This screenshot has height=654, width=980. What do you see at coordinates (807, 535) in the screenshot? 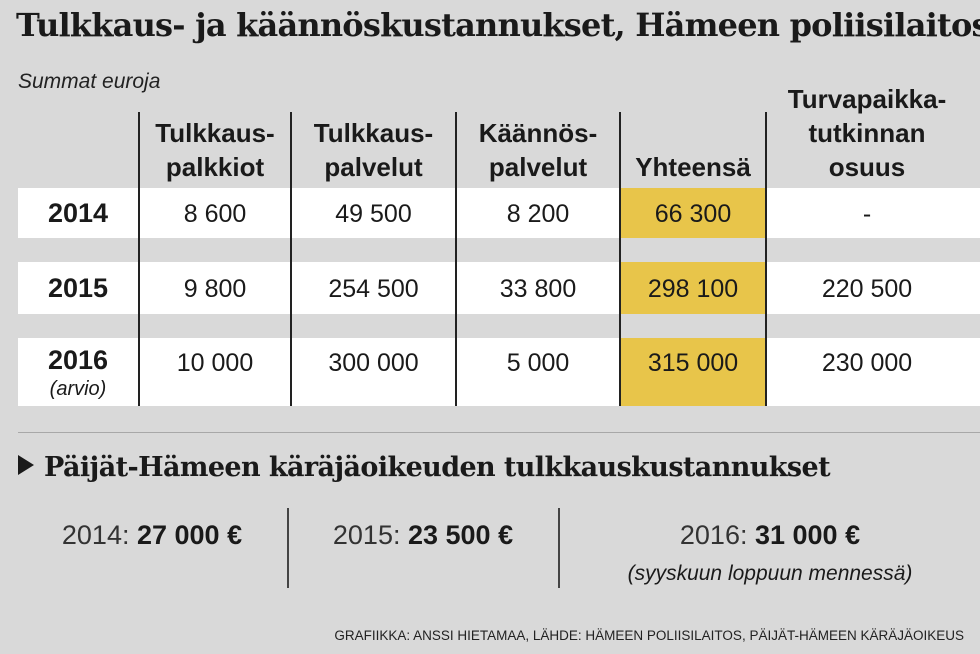
I see `stat-value: 31 000 €` at bounding box center [807, 535].